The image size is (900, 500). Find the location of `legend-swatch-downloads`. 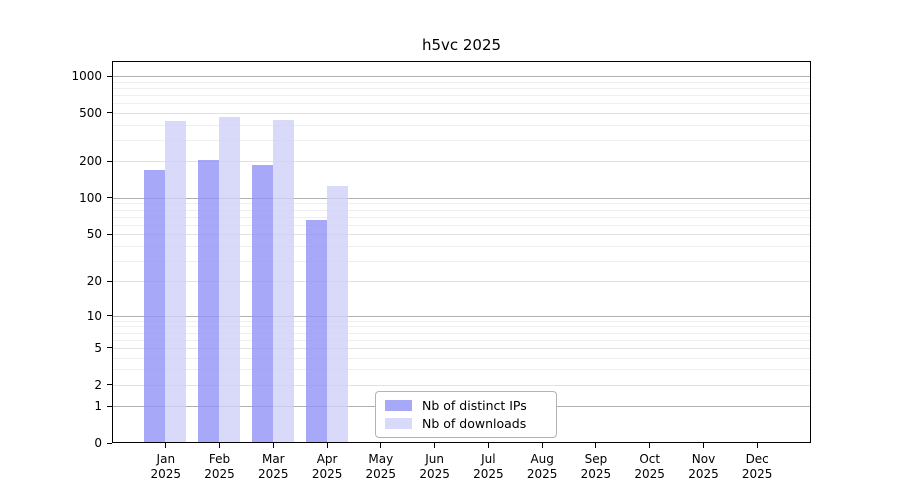

legend-swatch-downloads is located at coordinates (398, 423).